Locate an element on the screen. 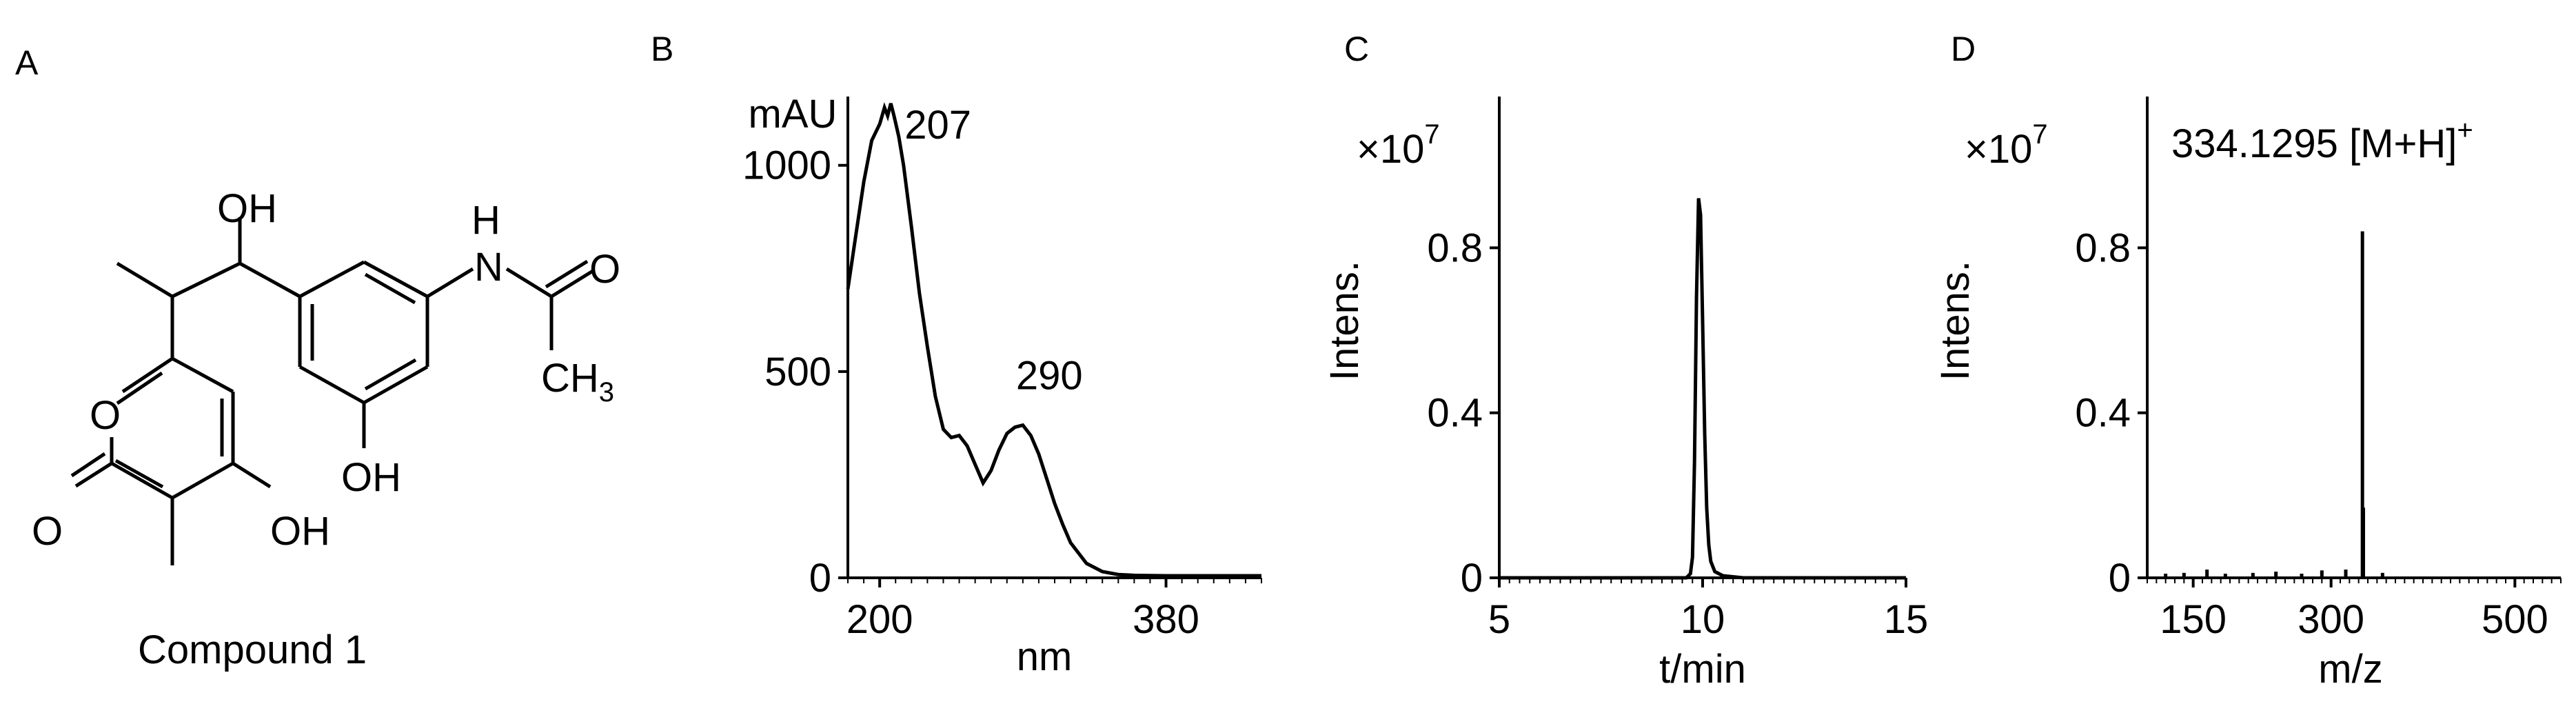  compound-caption: Compound 1 is located at coordinates (252, 649).